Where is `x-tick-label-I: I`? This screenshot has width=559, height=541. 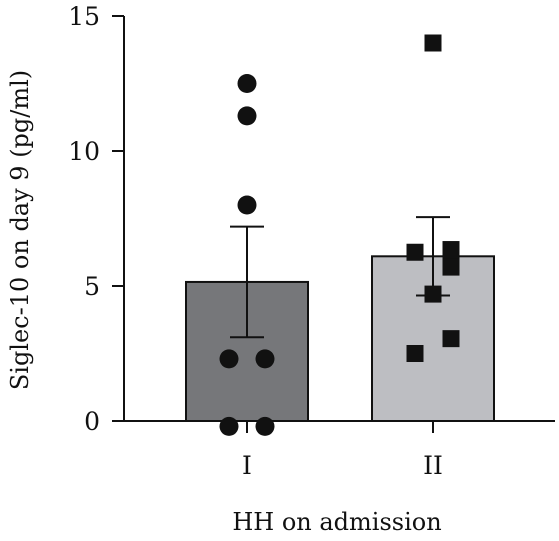 x-tick-label-I: I is located at coordinates (247, 465).